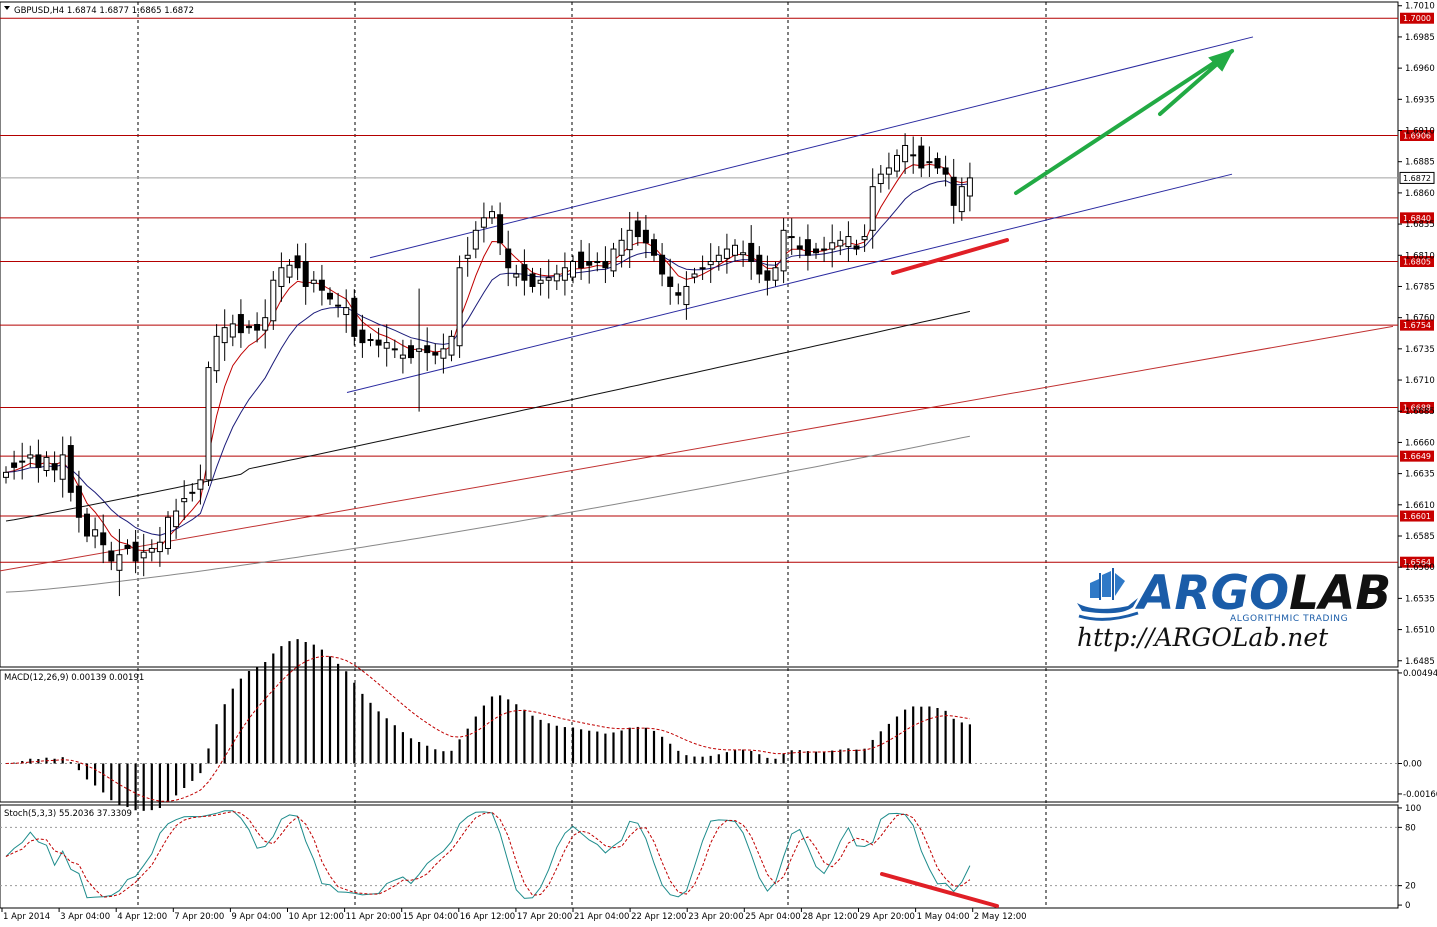  What do you see at coordinates (544, 917) in the screenshot?
I see `time-tick-label: 17 Apr 20:00` at bounding box center [544, 917].